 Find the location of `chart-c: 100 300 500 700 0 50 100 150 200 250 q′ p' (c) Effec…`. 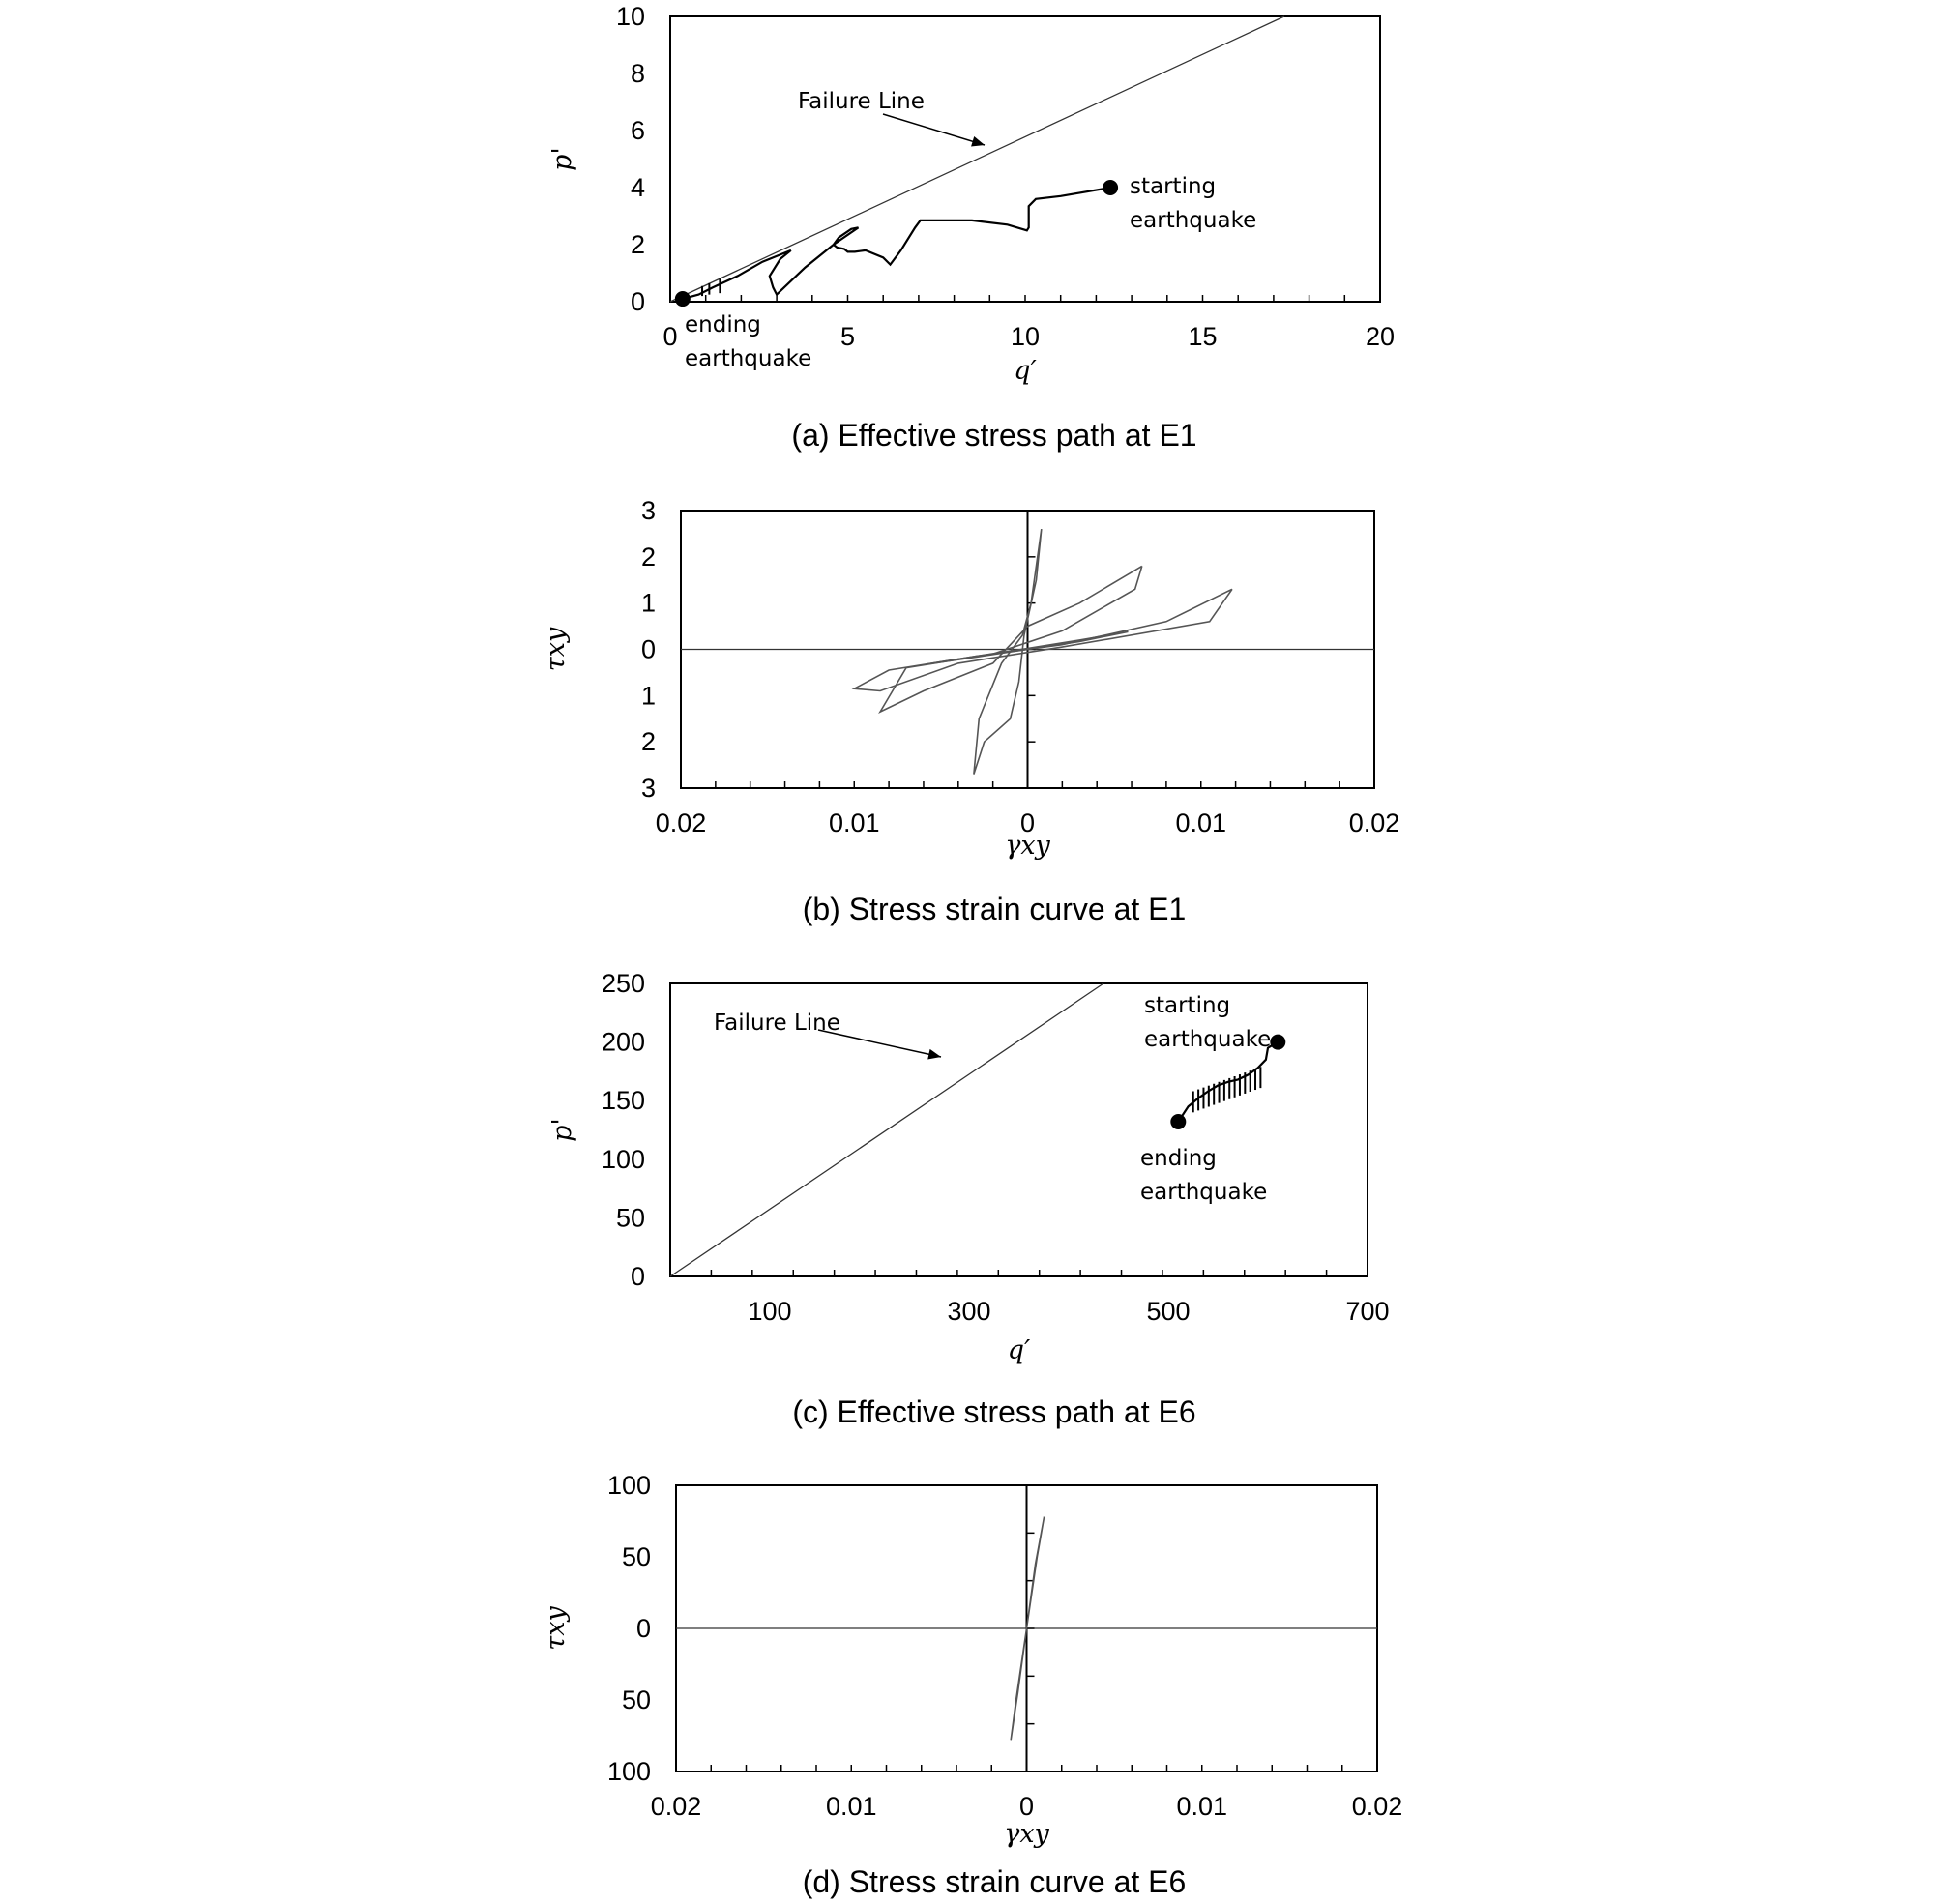

chart-c: 100 300 500 700 0 50 100 150 200 250 q′ p' (c) Effec… is located at coordinates (969, 1199).